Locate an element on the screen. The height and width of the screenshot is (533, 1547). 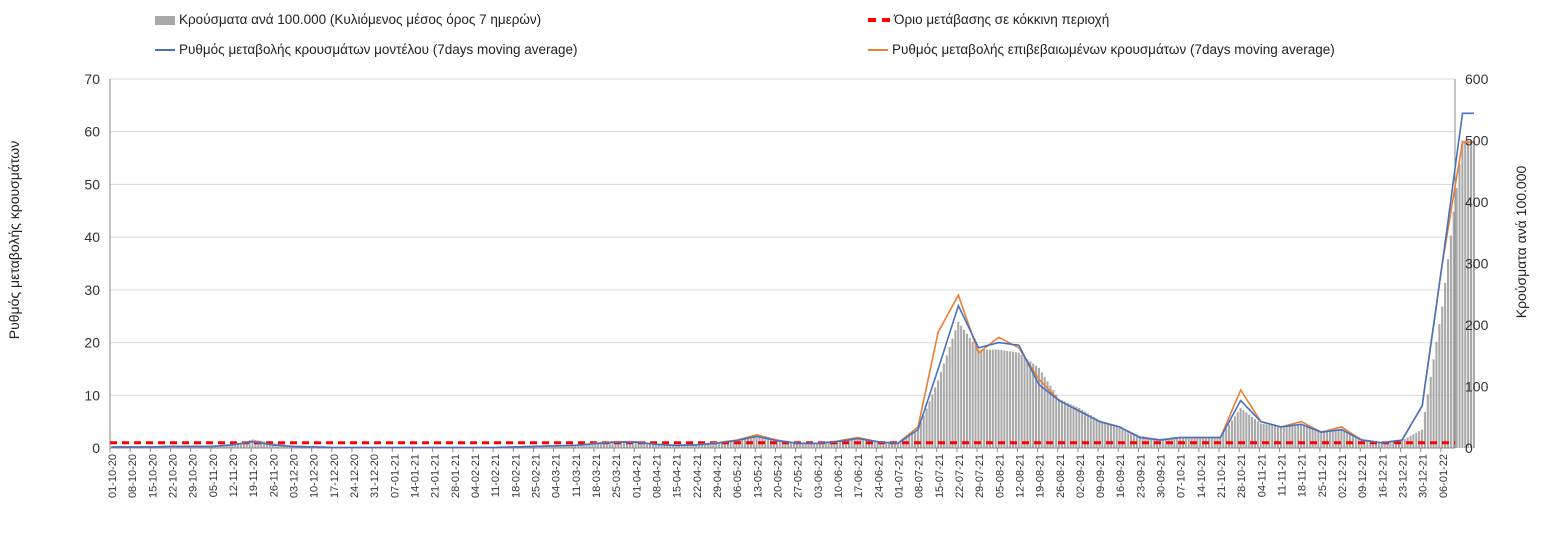
y-tick-label-right: 500 is located at coordinates (1477, 141).